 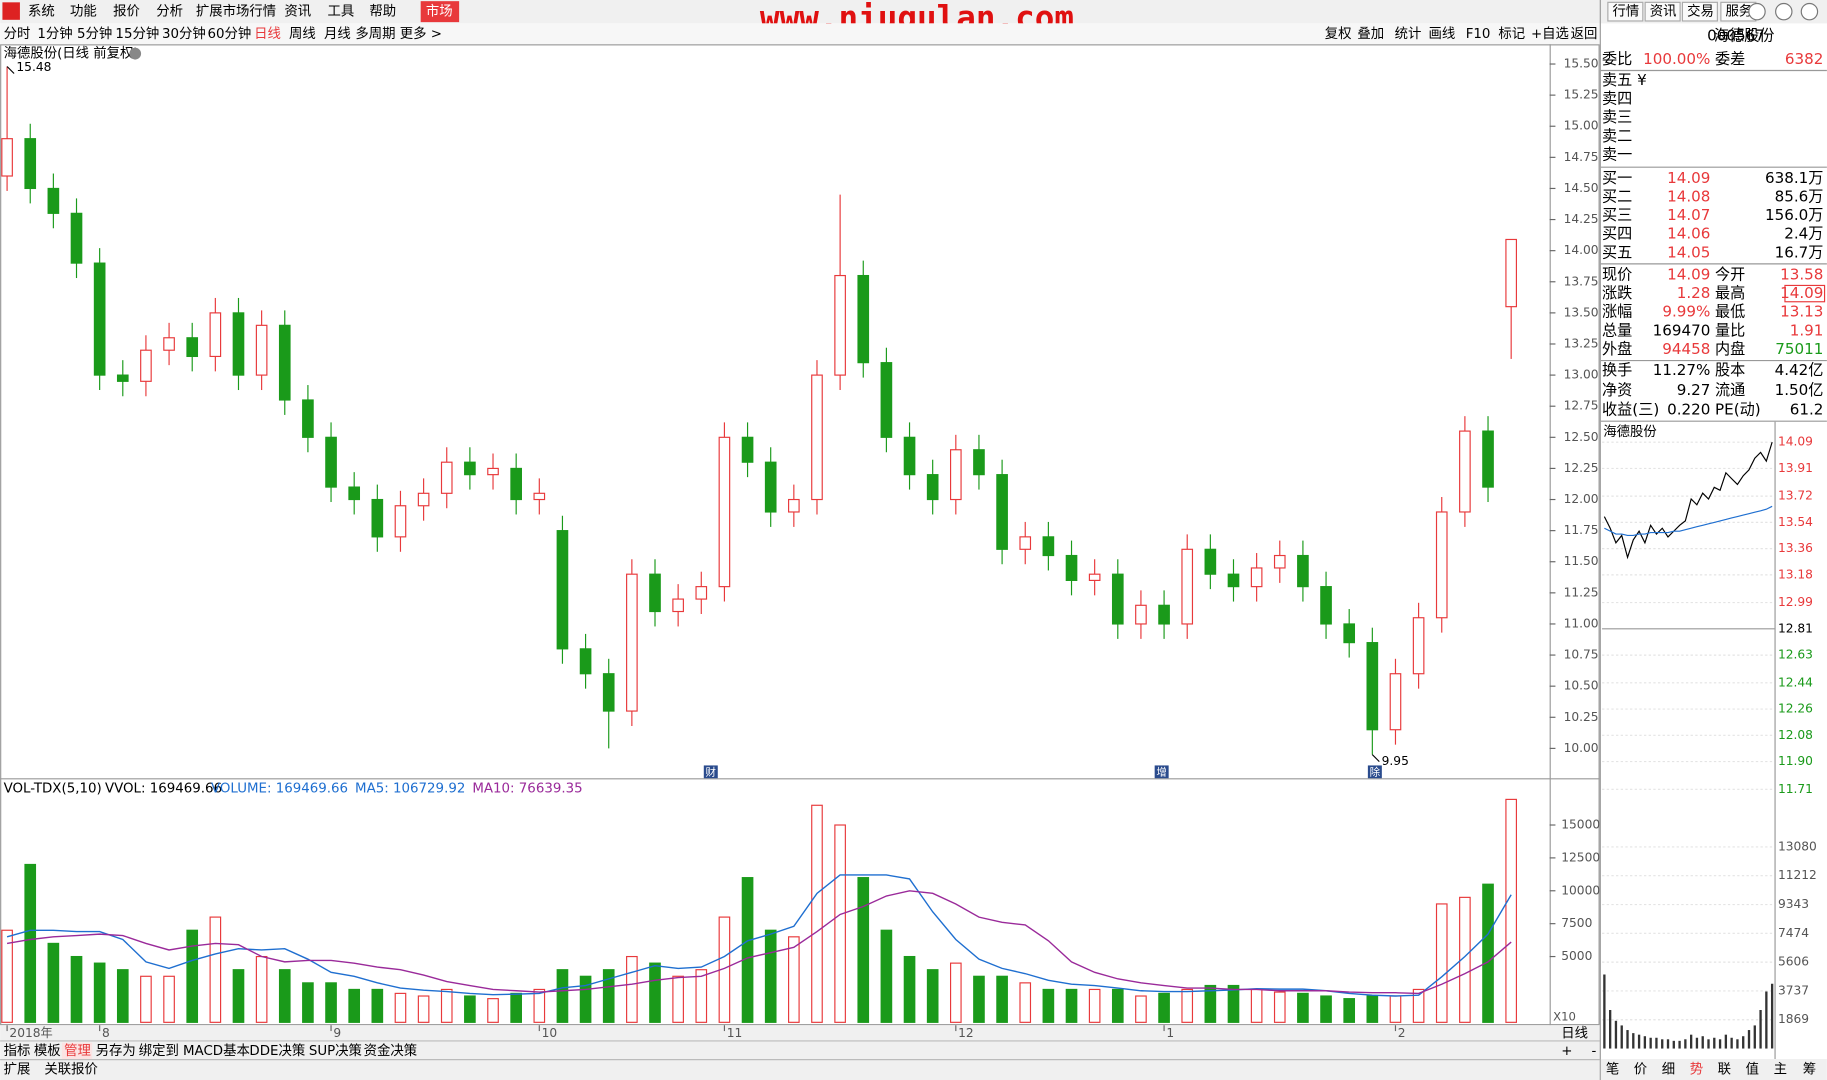 I want to click on side-tab: 值, so click(x=1752, y=1070).